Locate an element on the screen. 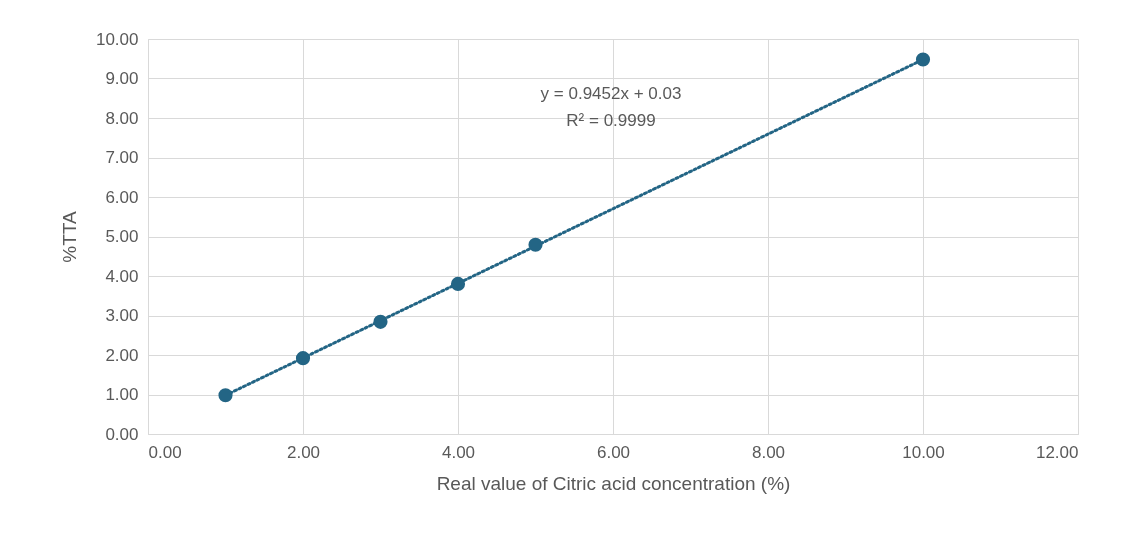  annotation: R² = 0.9999 is located at coordinates (611, 120).